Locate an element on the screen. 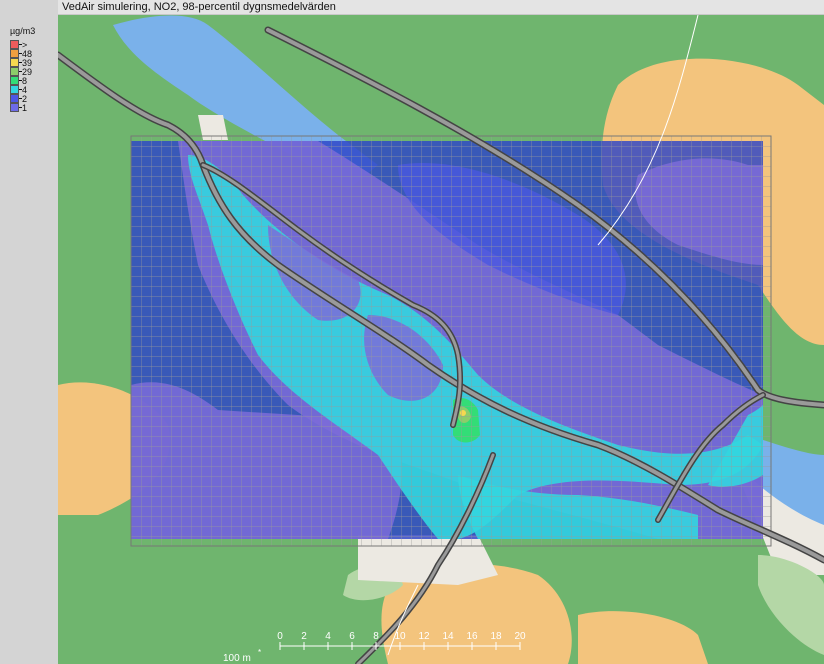 This screenshot has width=824, height=664. scale-unit-asterisk: * is located at coordinates (259, 652).